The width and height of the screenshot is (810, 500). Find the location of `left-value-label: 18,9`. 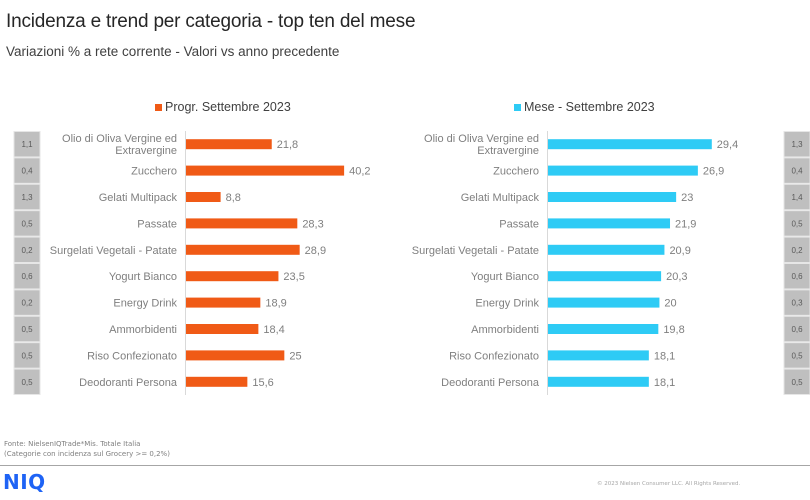

left-value-label: 18,9 is located at coordinates (275, 304).